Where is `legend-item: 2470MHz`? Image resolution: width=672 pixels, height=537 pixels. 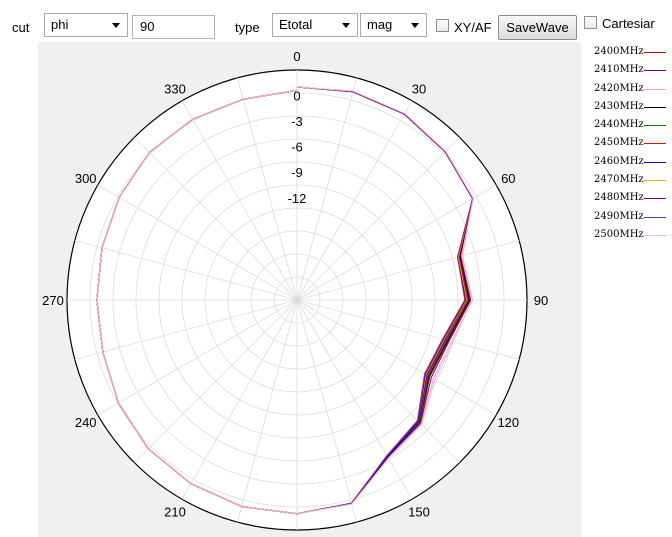 legend-item: 2470MHz is located at coordinates (633, 182).